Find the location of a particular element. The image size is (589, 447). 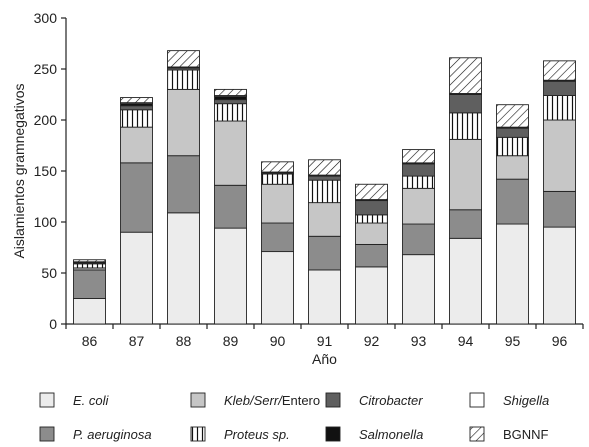

legend-swatch-p-aeruginosa is located at coordinates (47, 434).